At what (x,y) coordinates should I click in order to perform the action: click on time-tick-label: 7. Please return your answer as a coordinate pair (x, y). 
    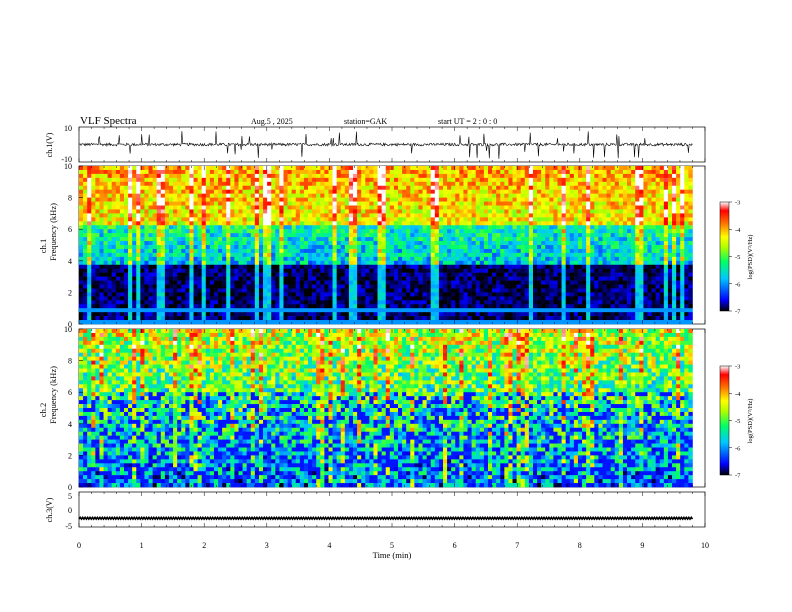
    Looking at the image, I should click on (517, 545).